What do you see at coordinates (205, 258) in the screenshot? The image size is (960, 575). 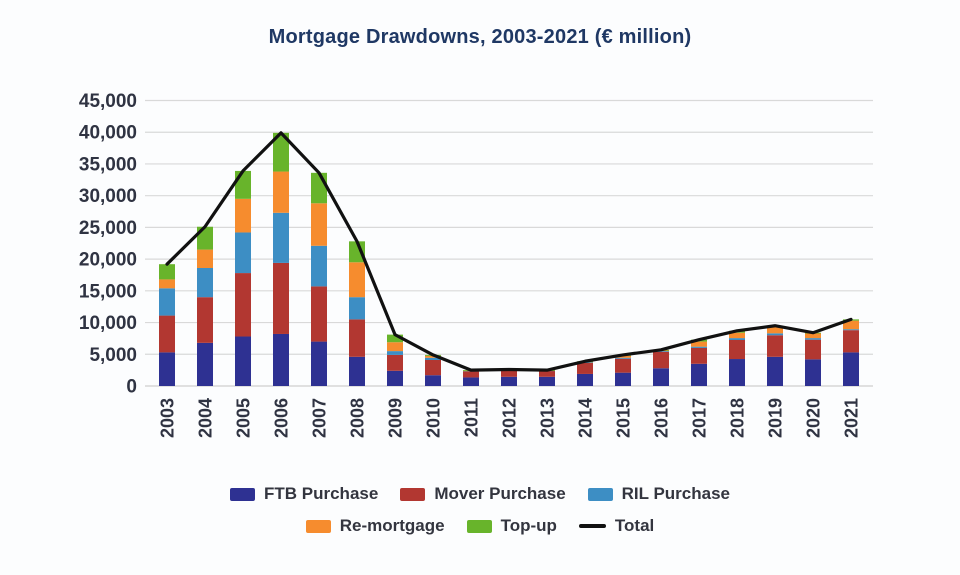 I see `bar-segment-2004-re-mortgage` at bounding box center [205, 258].